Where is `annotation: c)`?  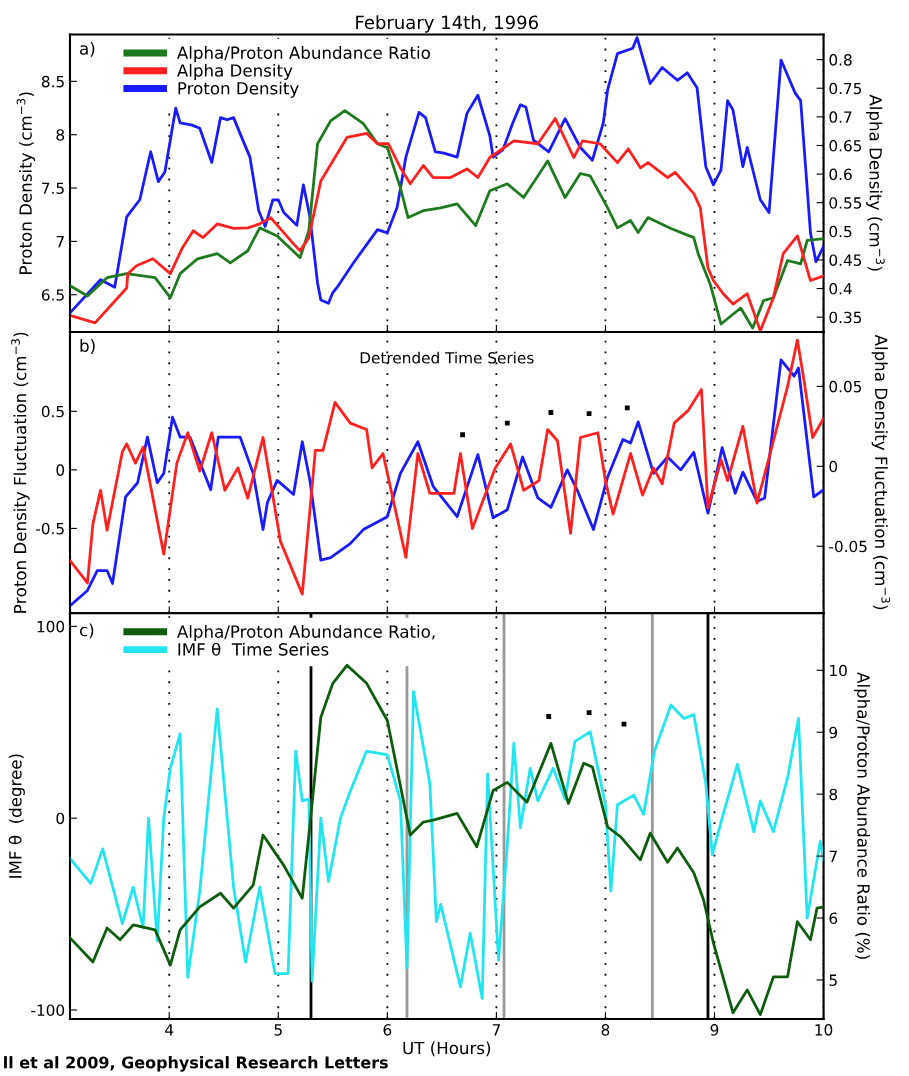
annotation: c) is located at coordinates (86, 631).